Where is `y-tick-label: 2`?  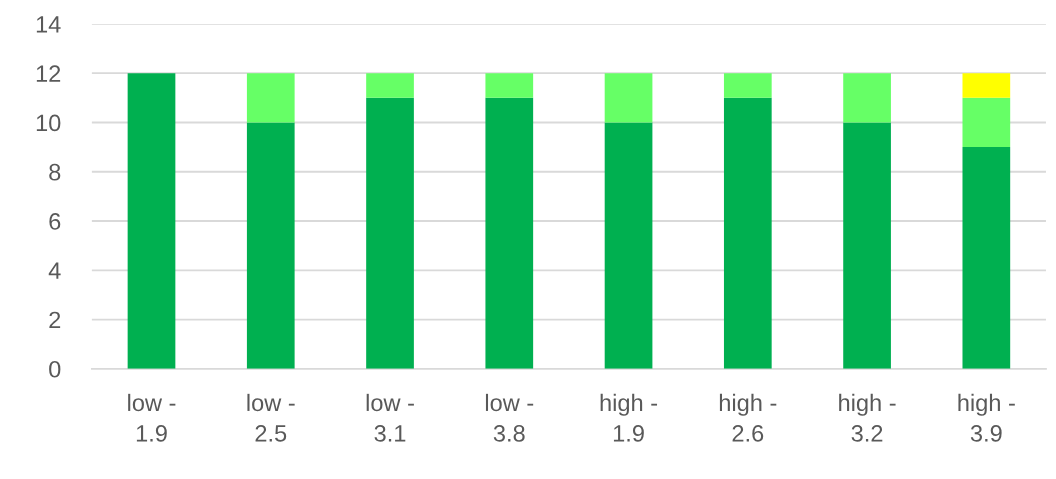
y-tick-label: 2 is located at coordinates (55, 320).